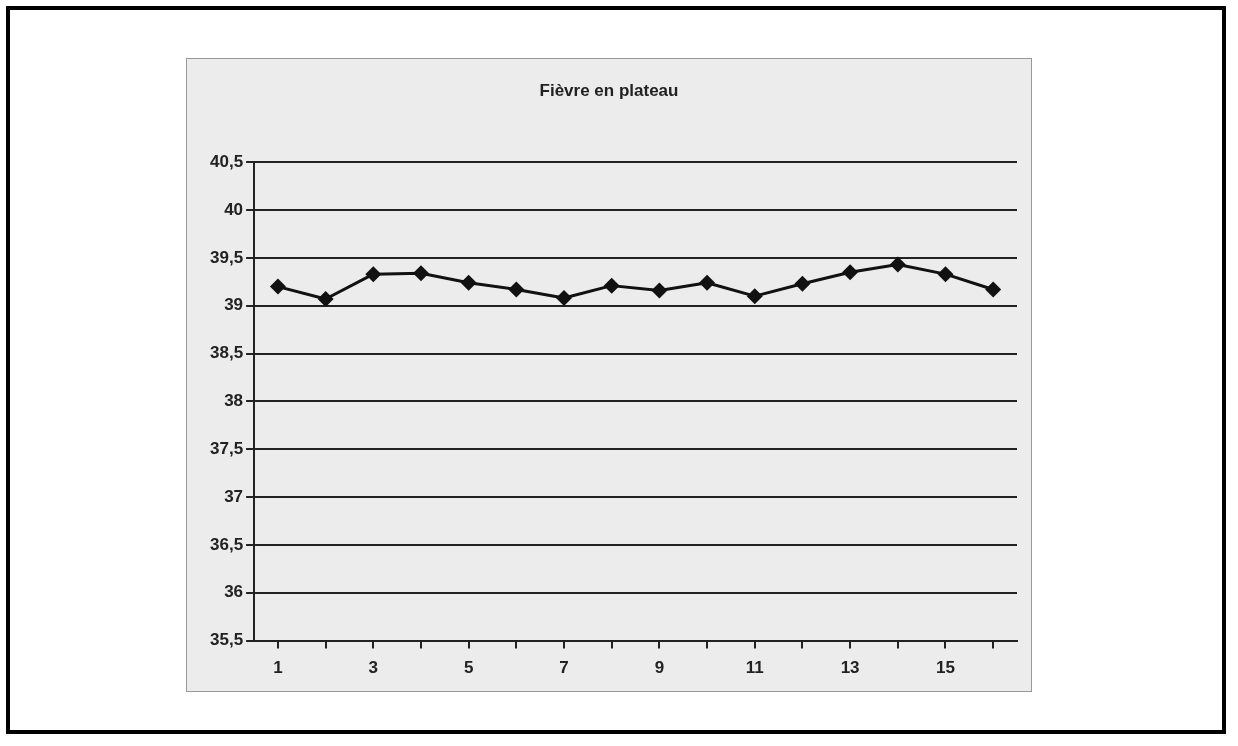 This screenshot has width=1238, height=746. What do you see at coordinates (659, 668) in the screenshot?
I see `x-tick-label: 9` at bounding box center [659, 668].